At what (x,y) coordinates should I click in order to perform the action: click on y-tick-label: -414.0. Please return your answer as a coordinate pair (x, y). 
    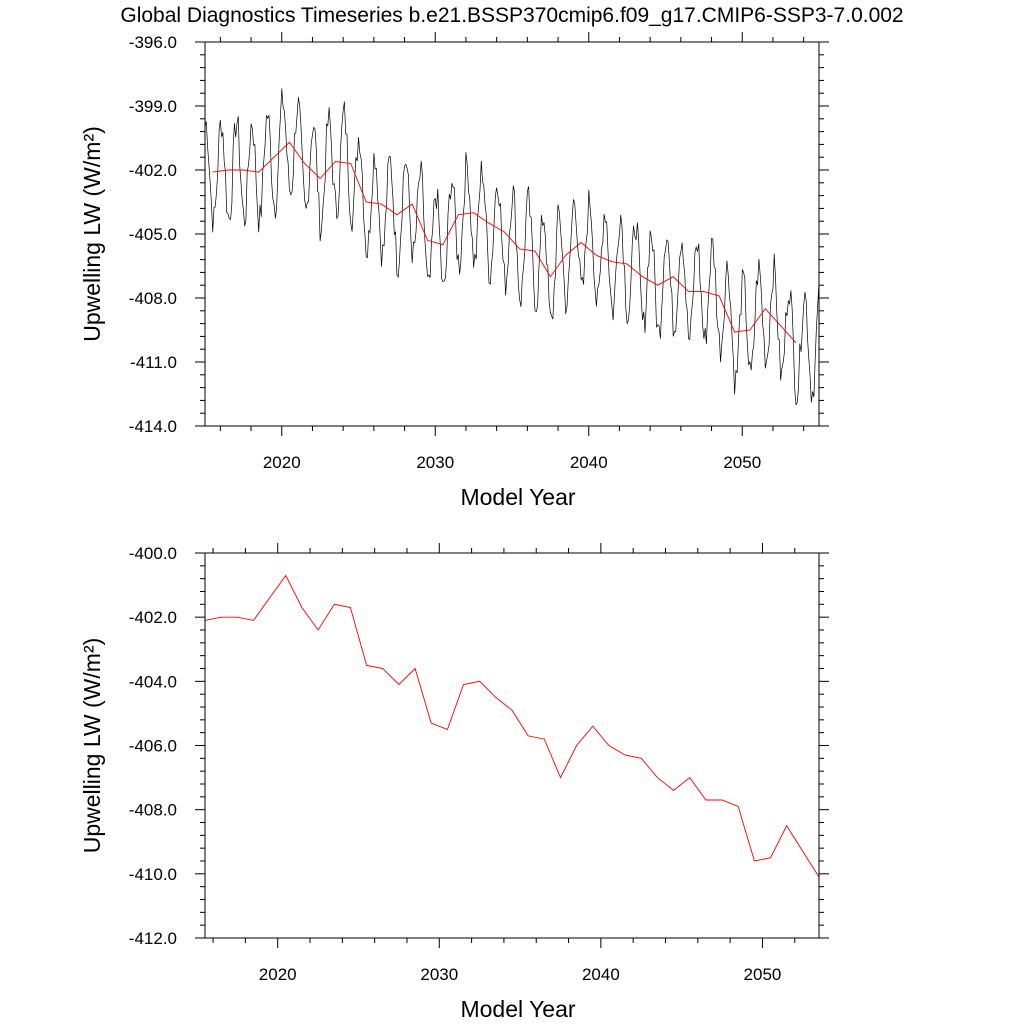
    Looking at the image, I should click on (153, 426).